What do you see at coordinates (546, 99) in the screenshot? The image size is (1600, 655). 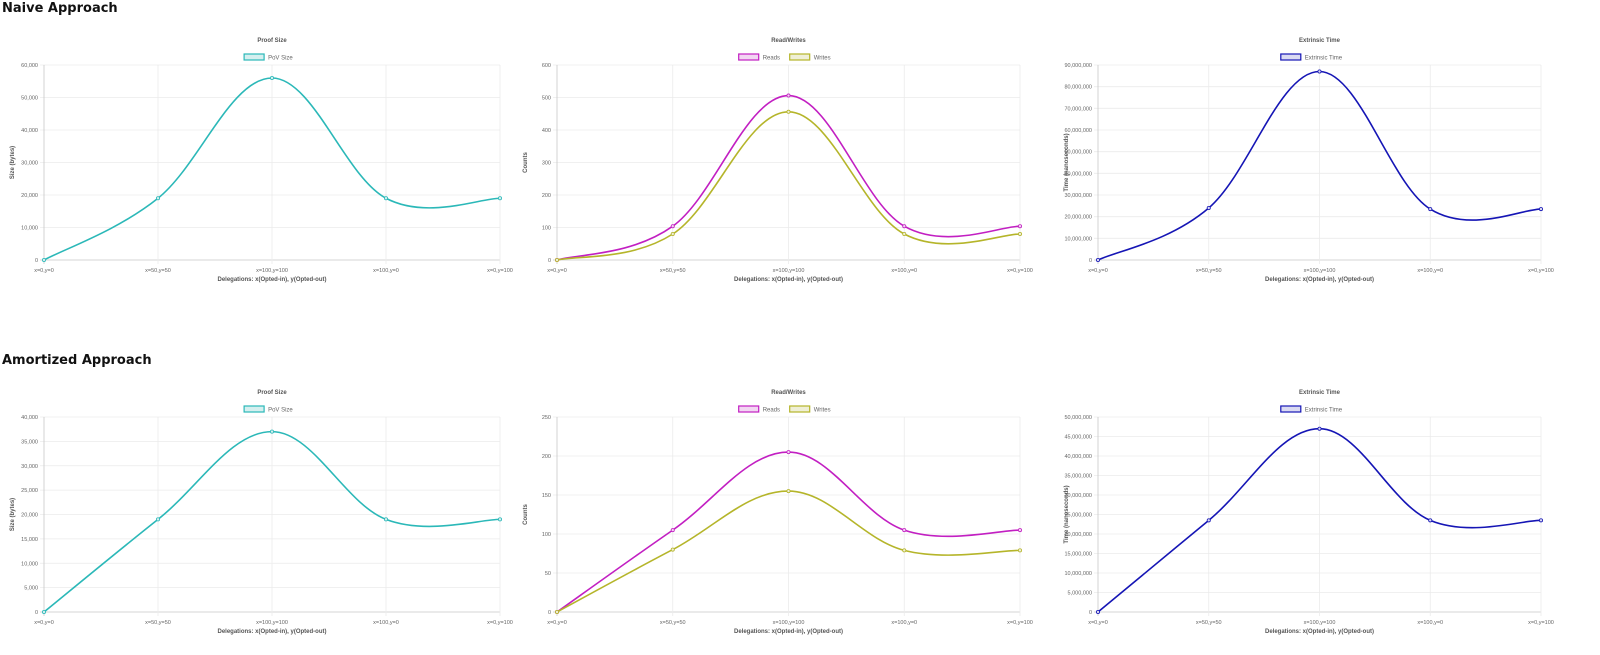 I see `y-tick-label: 500` at bounding box center [546, 99].